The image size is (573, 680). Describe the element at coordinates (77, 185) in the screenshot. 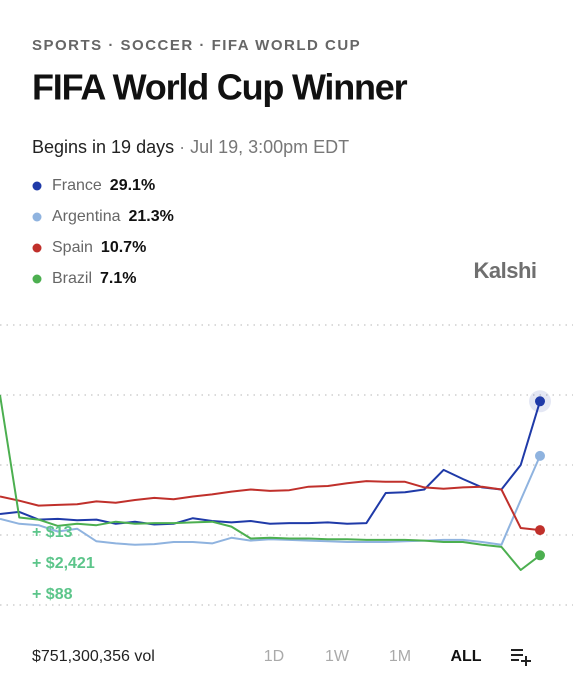

I see `legend-name: France` at that location.